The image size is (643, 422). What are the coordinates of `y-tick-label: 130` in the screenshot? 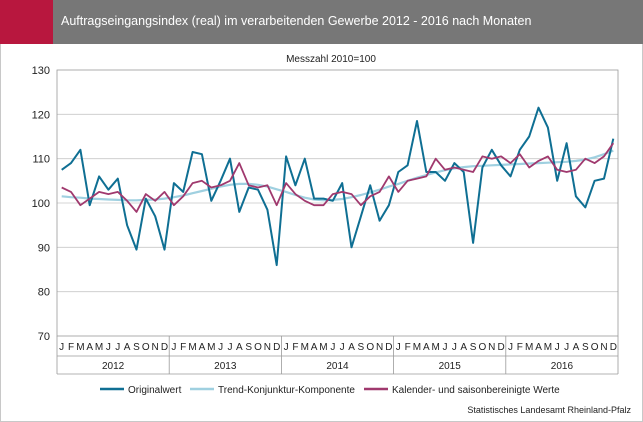 It's located at (41, 71).